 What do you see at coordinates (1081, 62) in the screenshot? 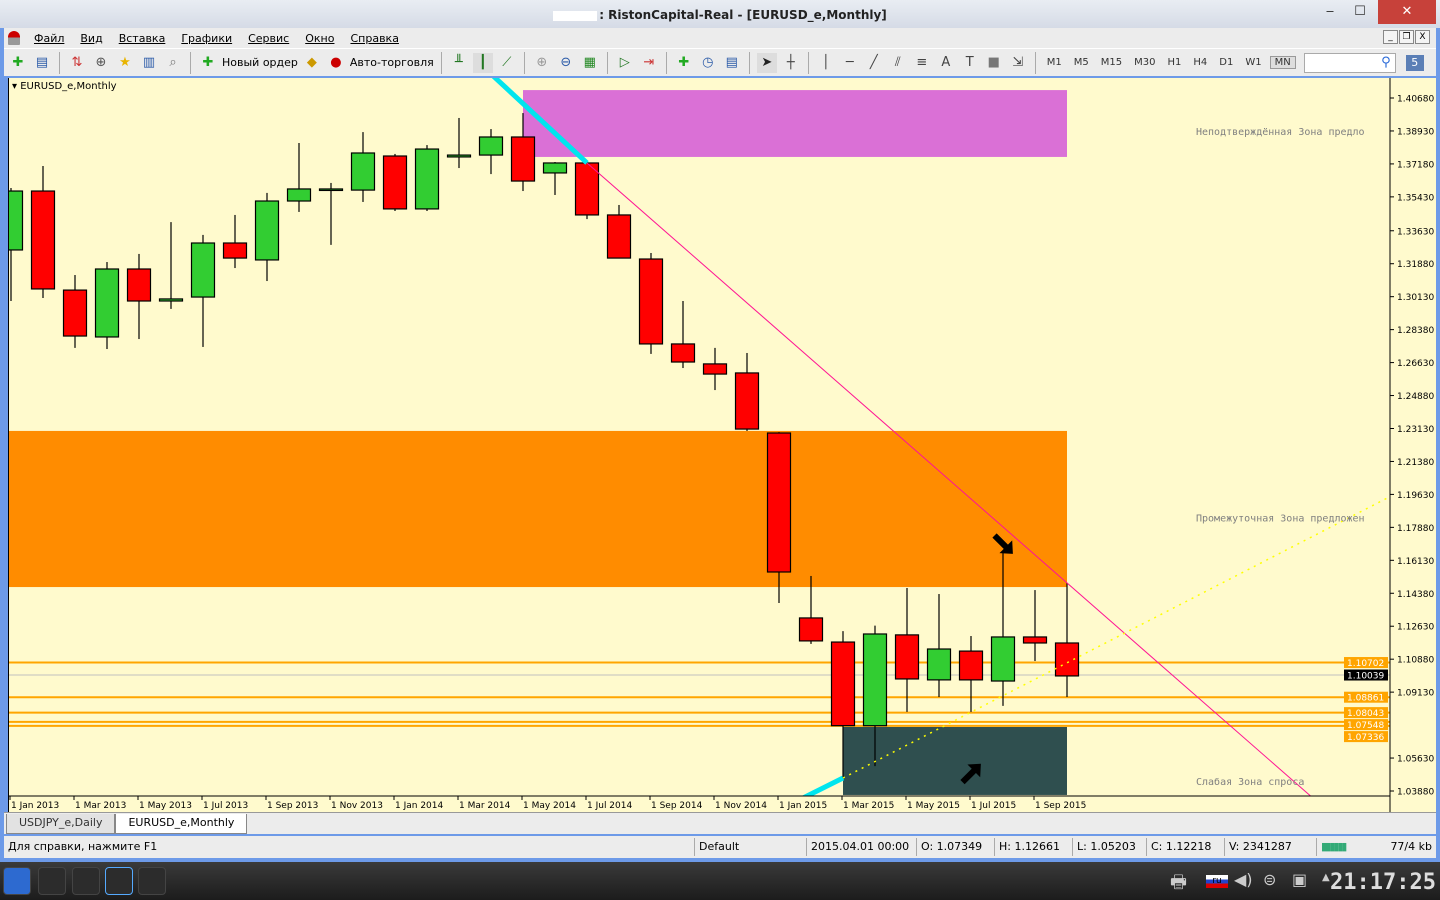
I see `timeframe-m5: M5` at bounding box center [1081, 62].